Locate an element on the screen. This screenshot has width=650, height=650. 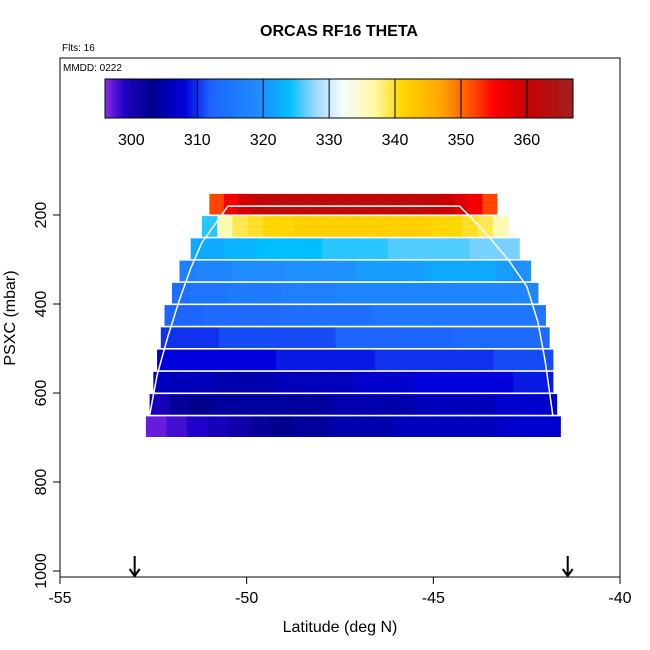
y-tick-label-800: 800 is located at coordinates (41, 482).